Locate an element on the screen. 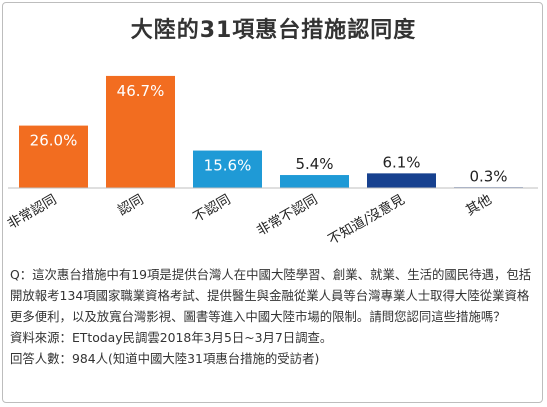 This screenshot has width=547, height=407. value-label-6: 0.3% is located at coordinates (488, 176).